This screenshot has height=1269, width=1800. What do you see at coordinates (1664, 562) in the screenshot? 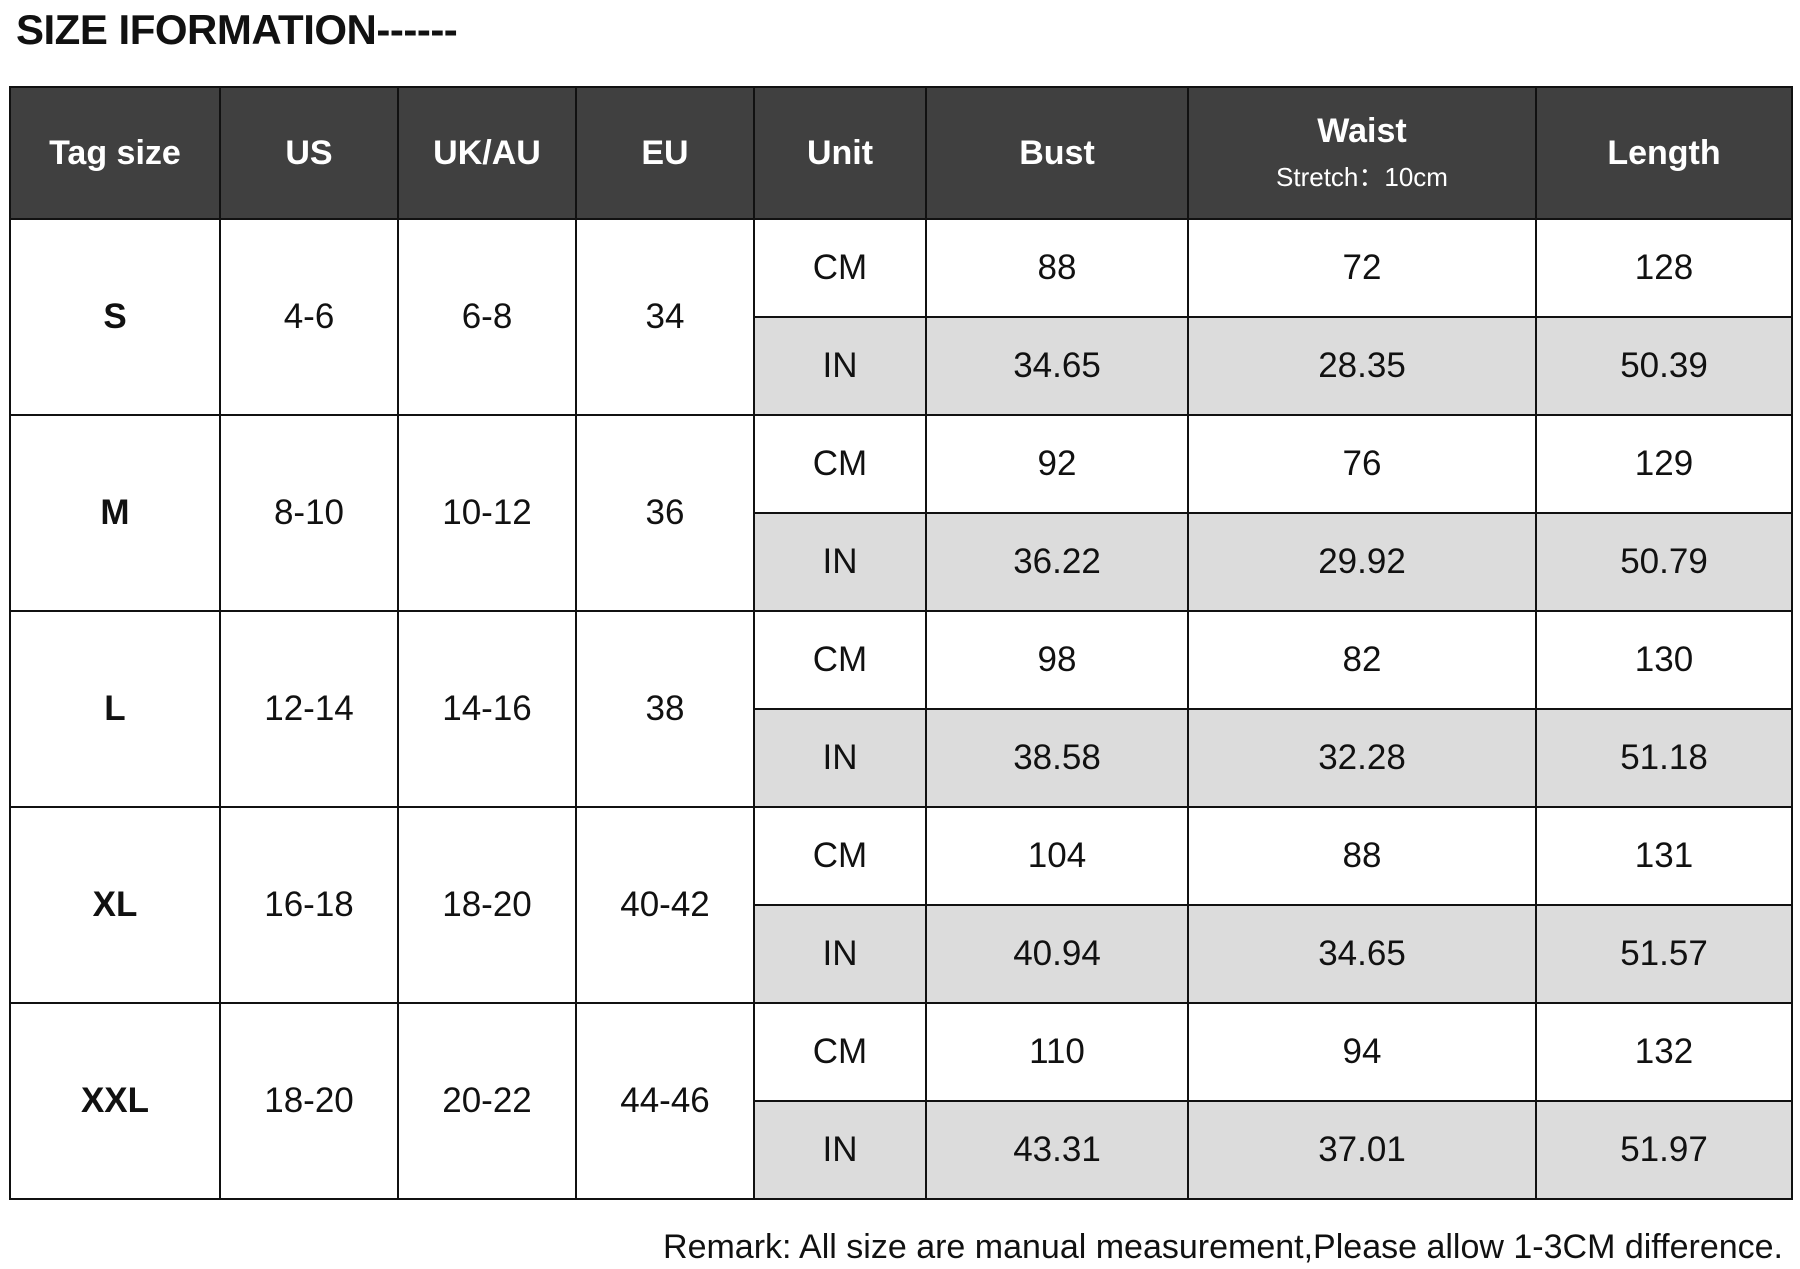
I see `length-cell: 50.79` at bounding box center [1664, 562].